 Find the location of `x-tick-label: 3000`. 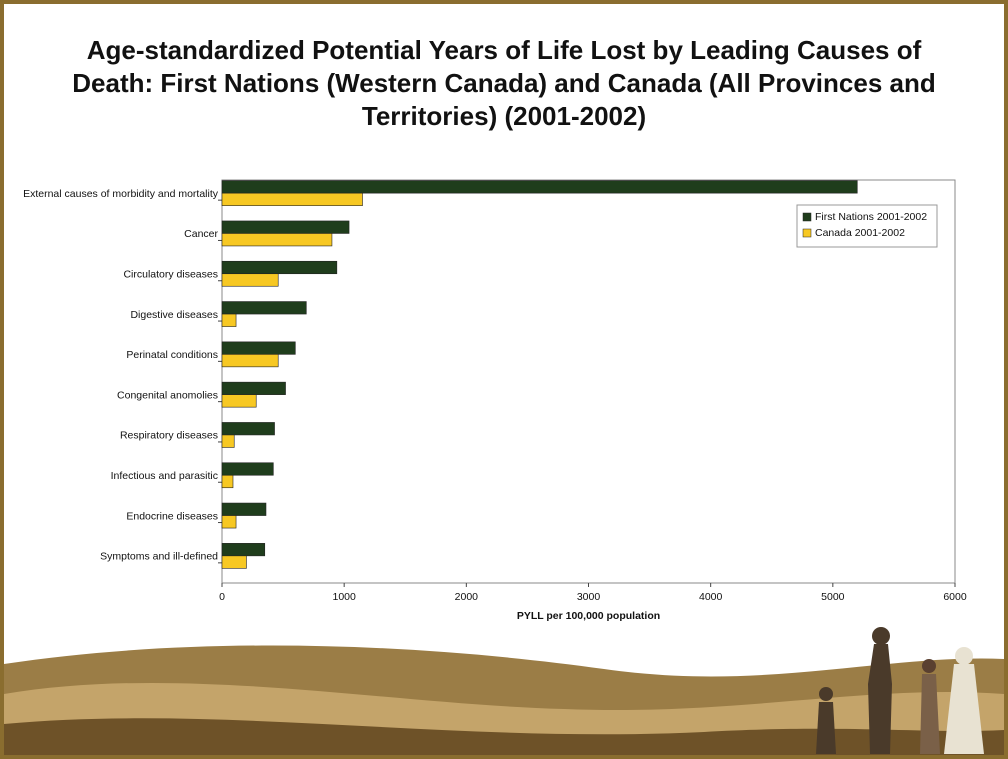

x-tick-label: 3000 is located at coordinates (589, 597).